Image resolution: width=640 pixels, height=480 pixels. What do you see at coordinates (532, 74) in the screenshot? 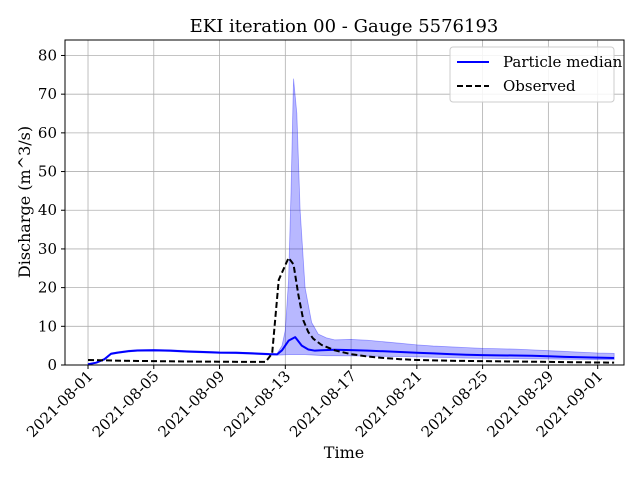
I see `legend-frame` at bounding box center [532, 74].